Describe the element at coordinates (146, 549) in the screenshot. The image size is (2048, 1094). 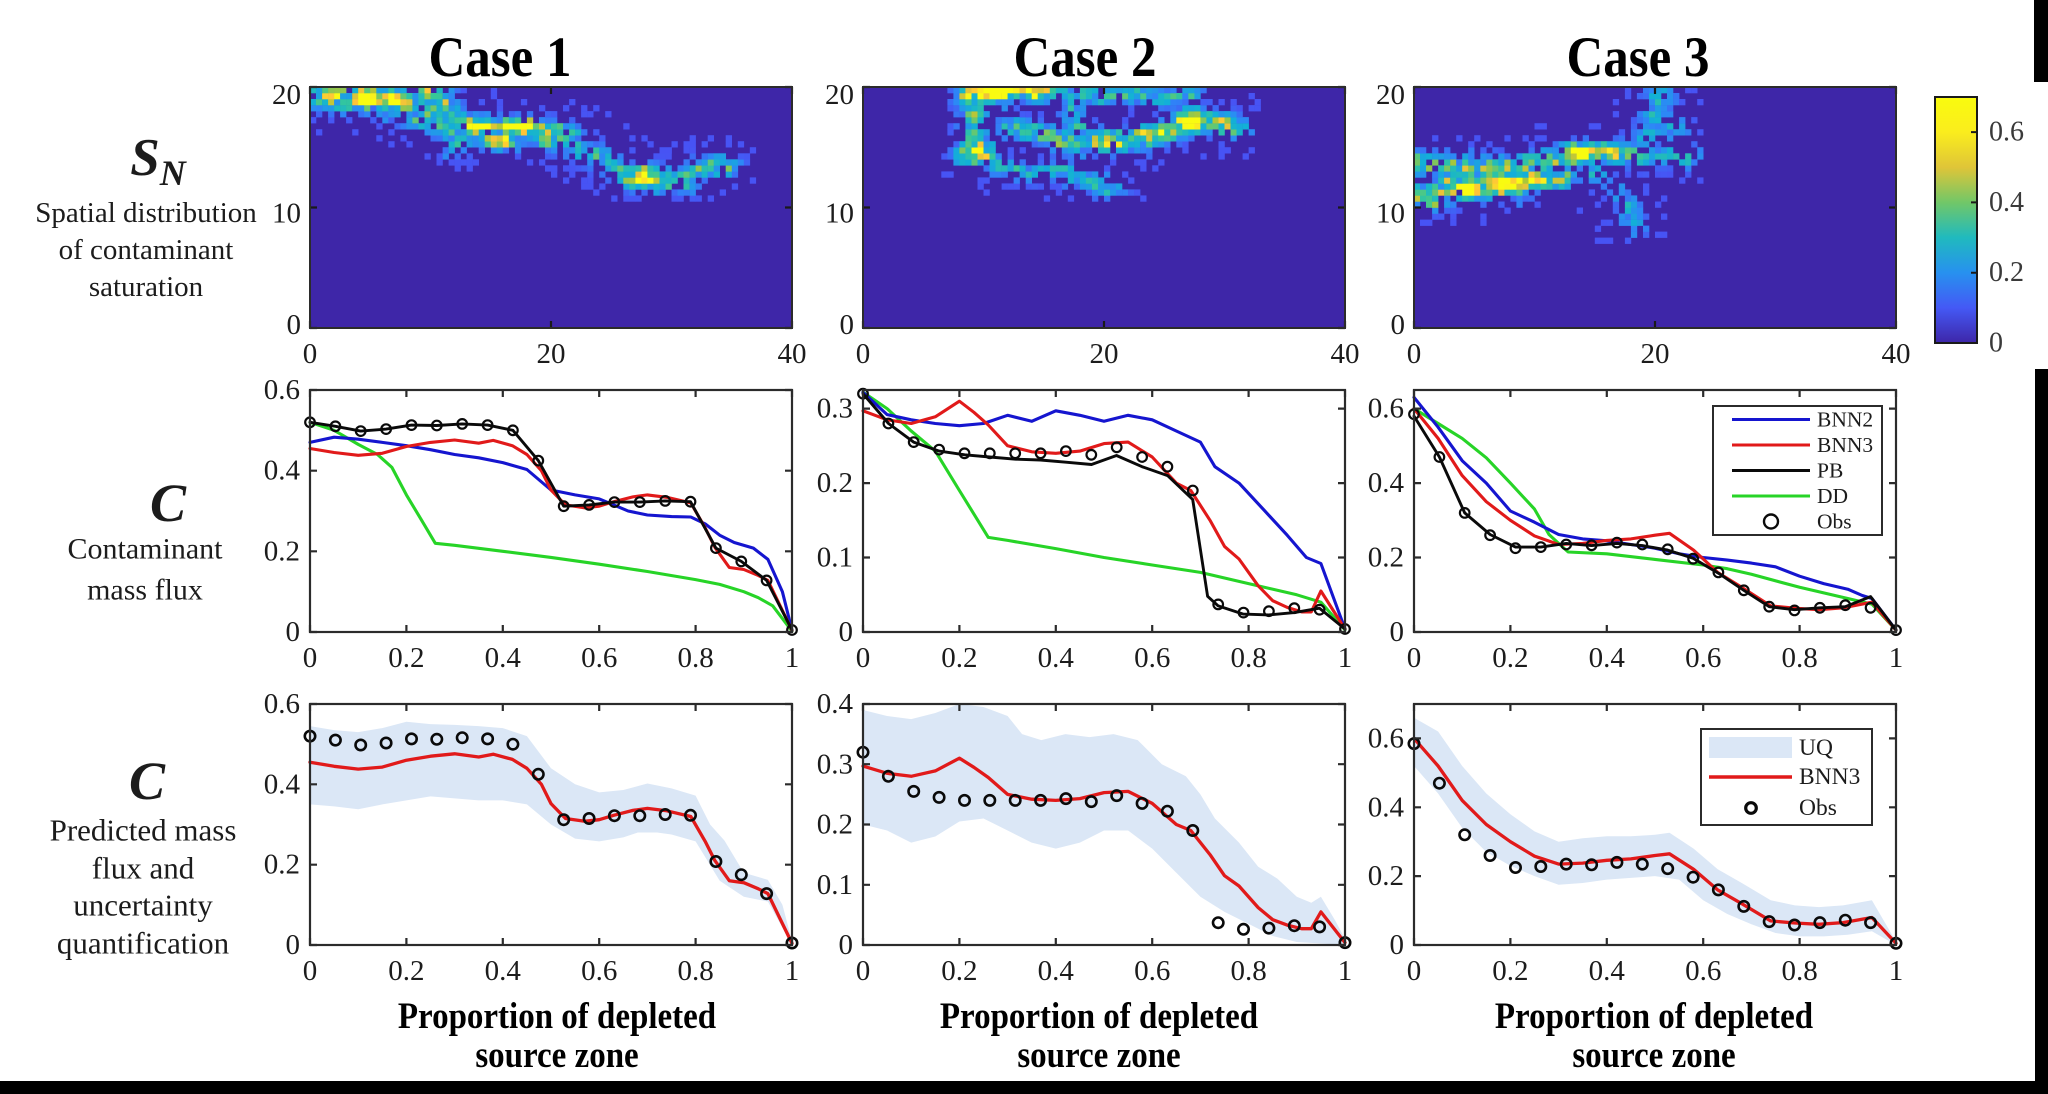
I see `svg-text: Contaminant` at that location.